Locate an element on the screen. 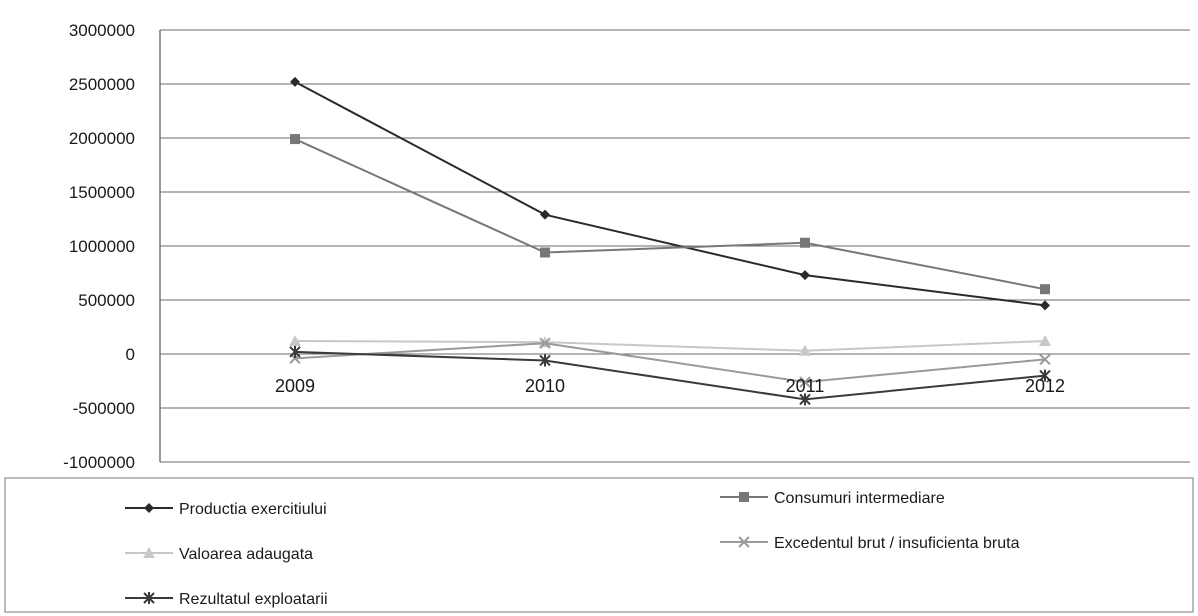  x-tick-label: 2011 is located at coordinates (805, 386).